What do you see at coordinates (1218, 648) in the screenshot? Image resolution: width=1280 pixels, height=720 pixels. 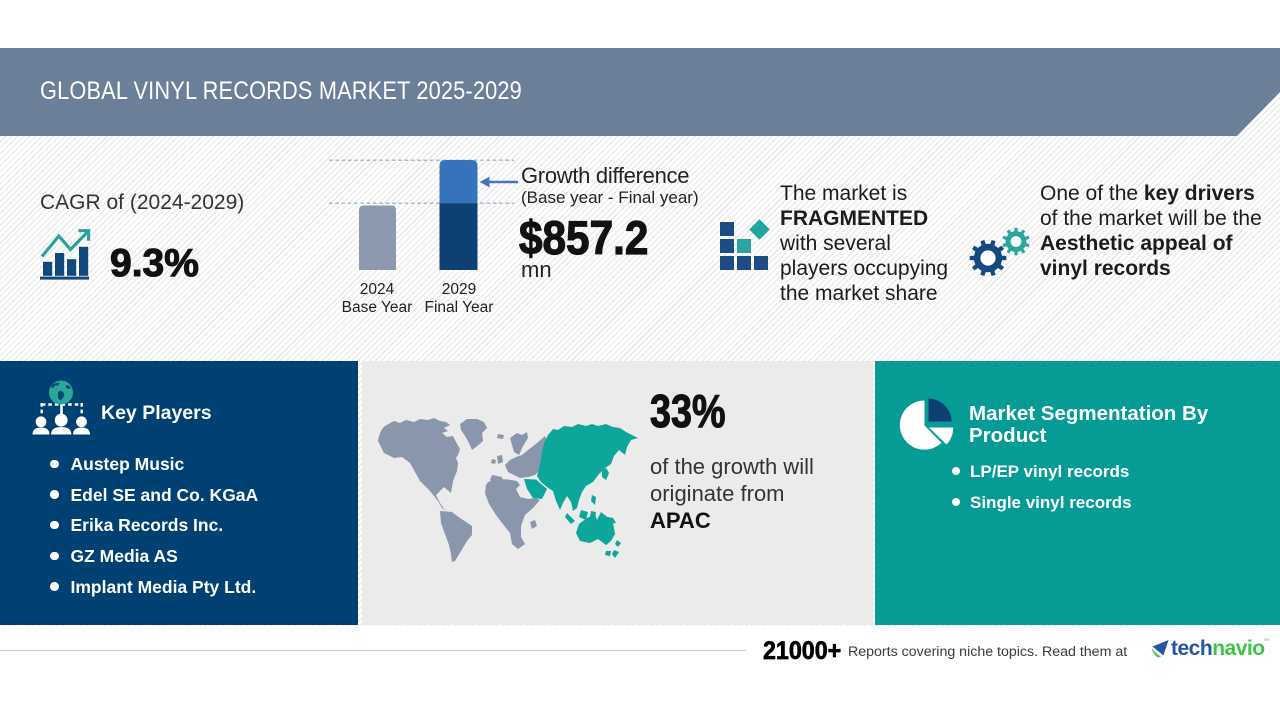 I see `svg-text: technavio` at bounding box center [1218, 648].